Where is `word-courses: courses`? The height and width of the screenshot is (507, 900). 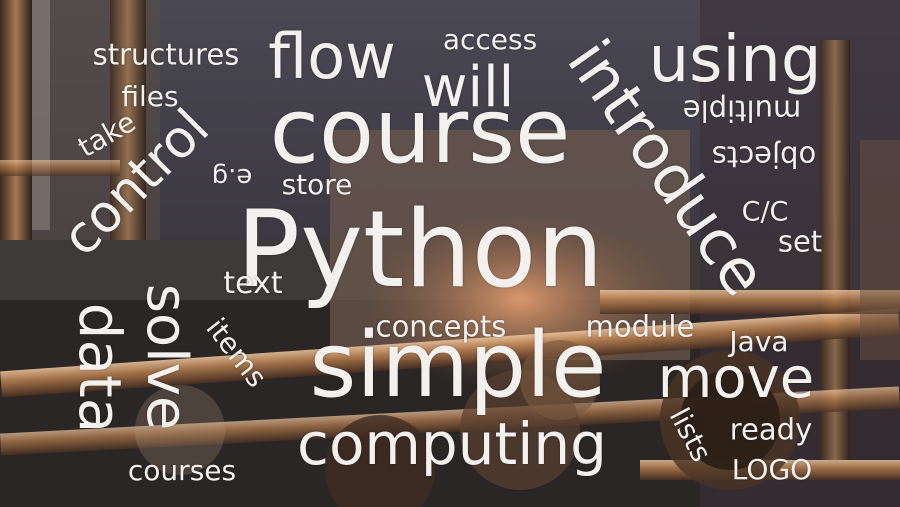 word-courses: courses is located at coordinates (182, 471).